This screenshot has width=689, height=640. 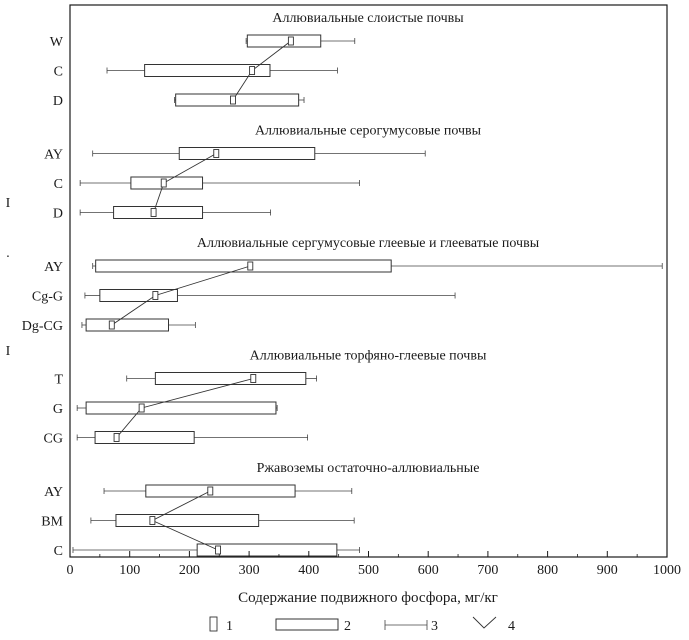 I want to click on horizon-row: BM, so click(x=198, y=522).